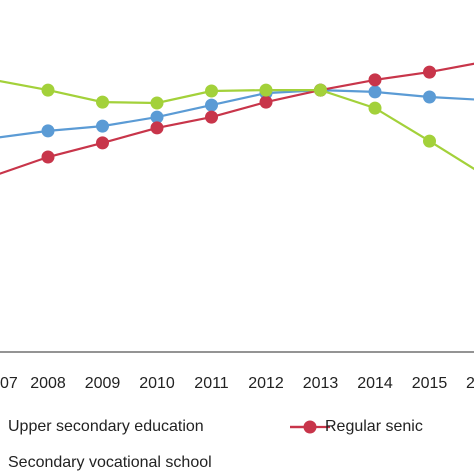 This screenshot has height=474, width=474. I want to click on x-tick-label: 2011, so click(211, 383).